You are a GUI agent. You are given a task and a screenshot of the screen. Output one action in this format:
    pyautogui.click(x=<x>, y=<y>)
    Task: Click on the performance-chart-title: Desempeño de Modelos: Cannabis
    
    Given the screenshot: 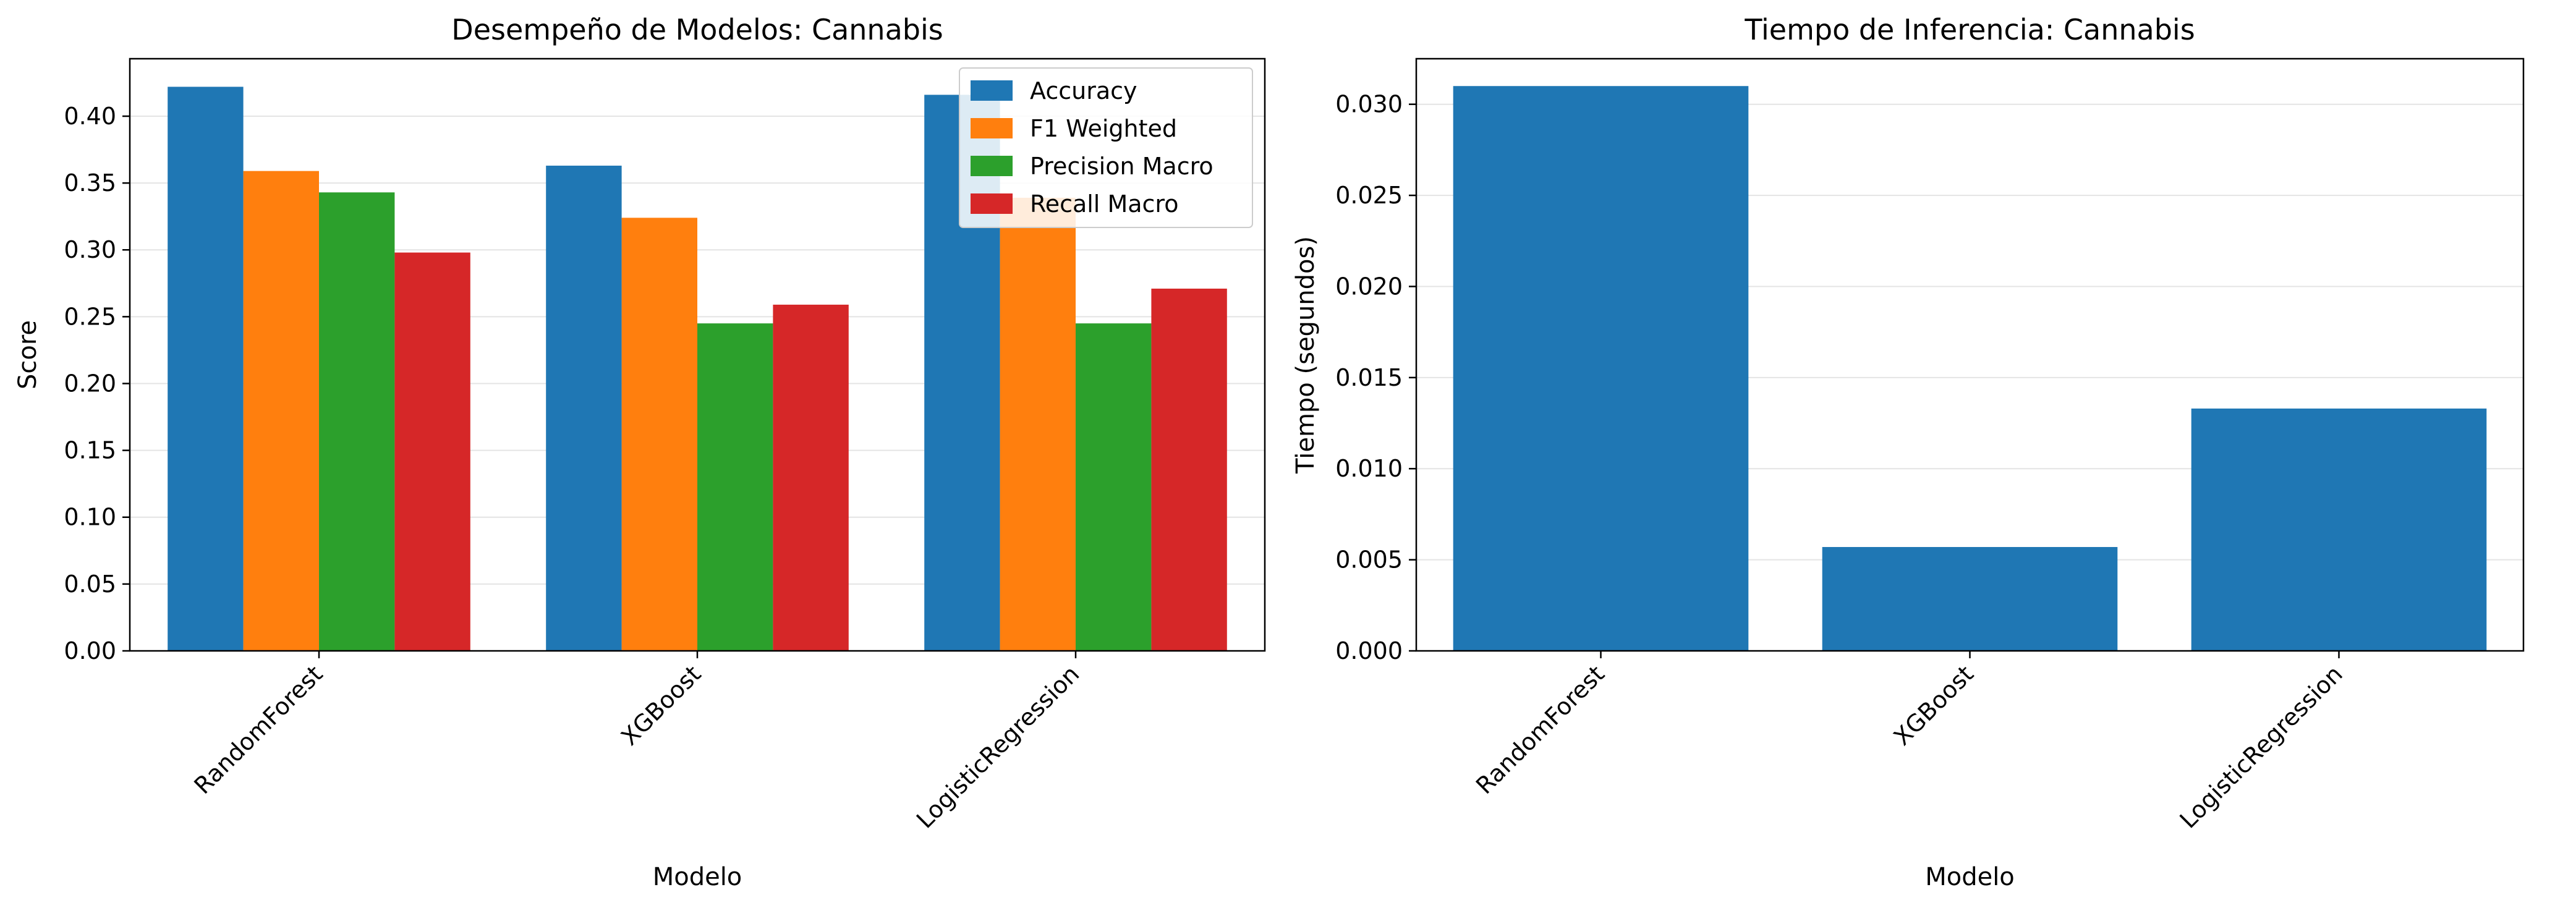 What is the action you would take?
    pyautogui.click(x=697, y=29)
    